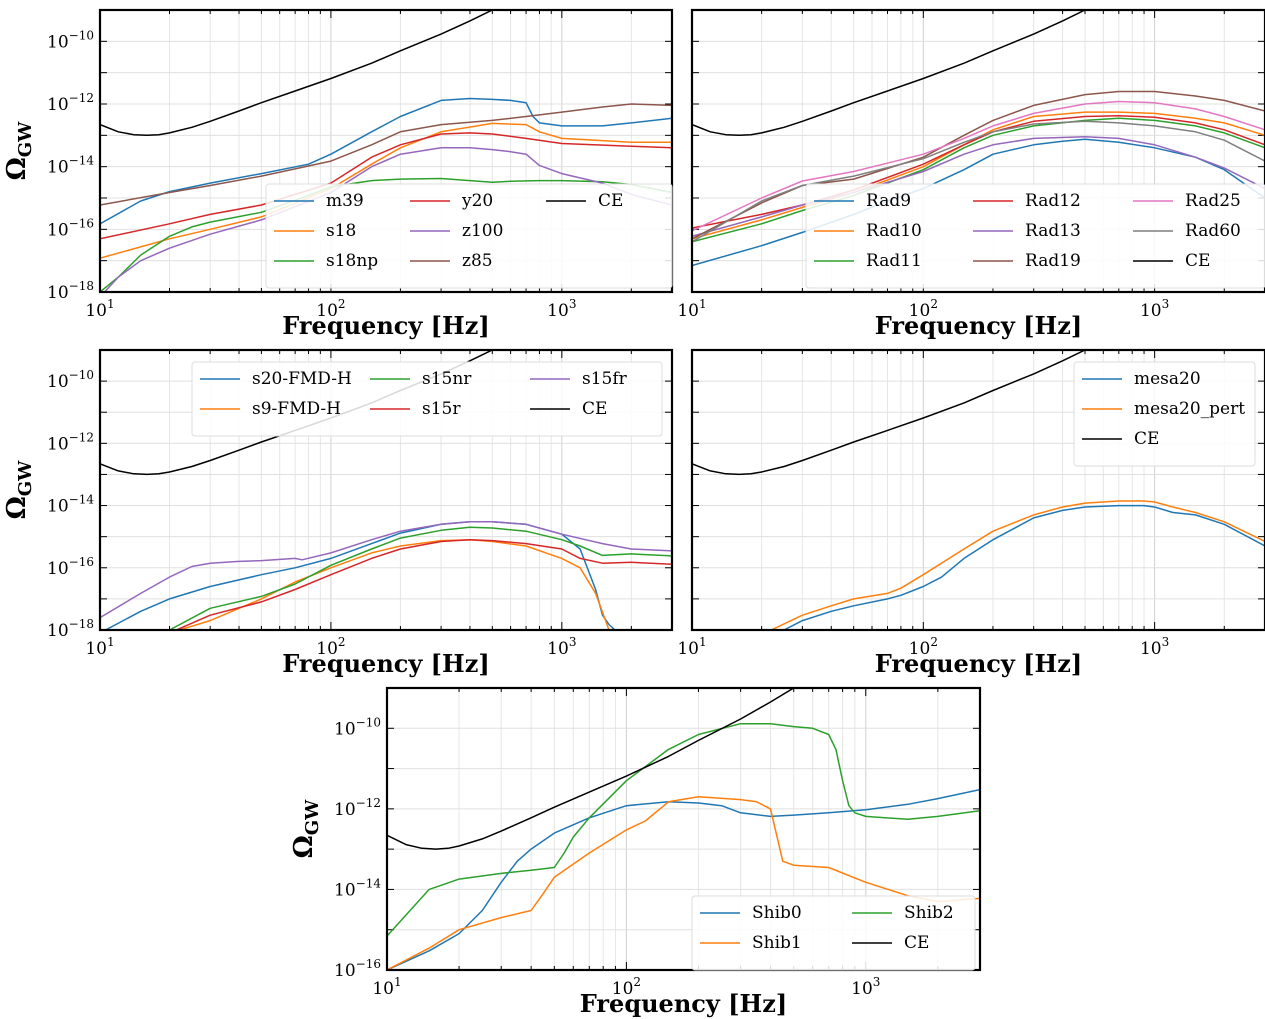 Image resolution: width=1265 pixels, height=1019 pixels. What do you see at coordinates (386, 154) in the screenshot?
I see `series-line-z85` at bounding box center [386, 154].